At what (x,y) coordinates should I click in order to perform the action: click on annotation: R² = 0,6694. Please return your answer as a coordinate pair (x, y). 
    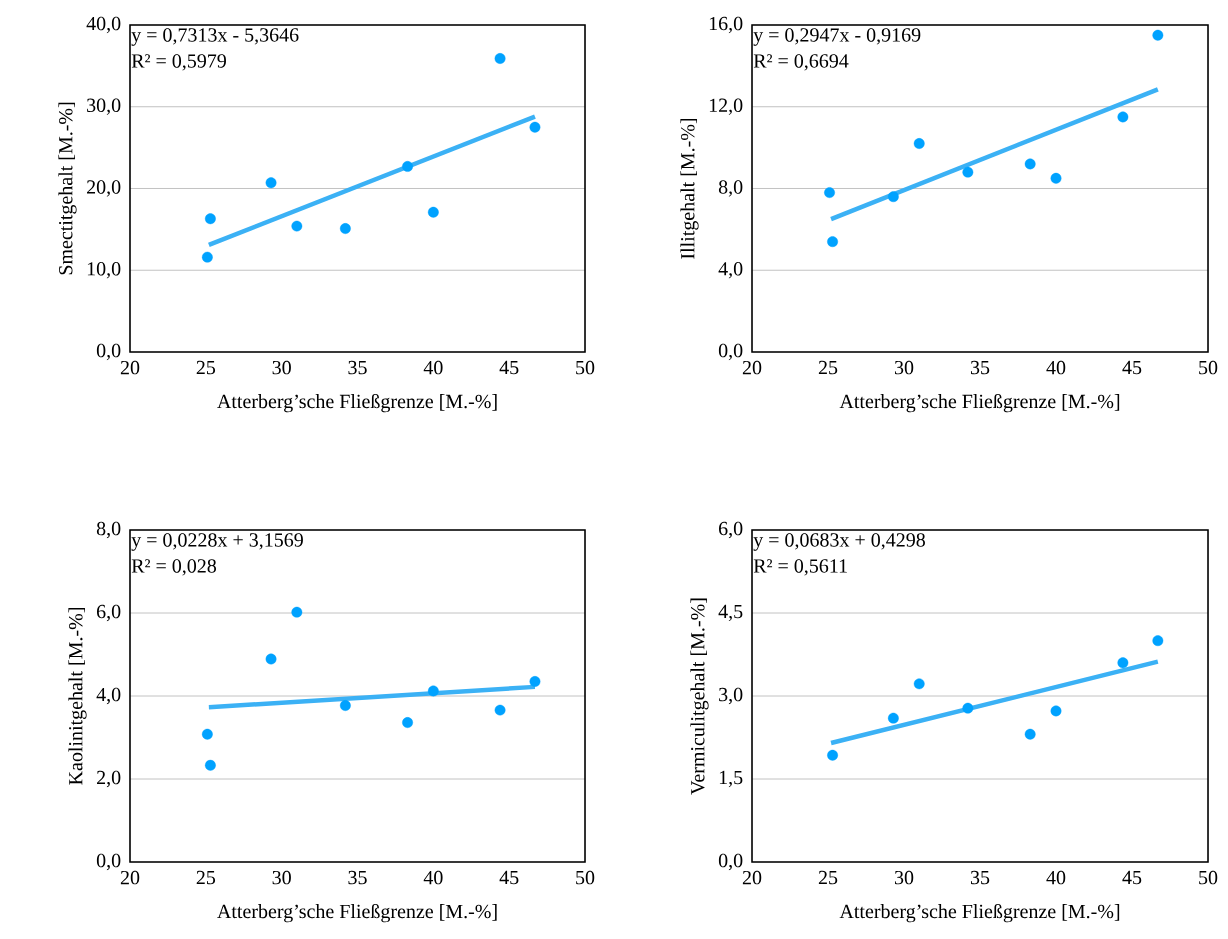
    Looking at the image, I should click on (801, 62).